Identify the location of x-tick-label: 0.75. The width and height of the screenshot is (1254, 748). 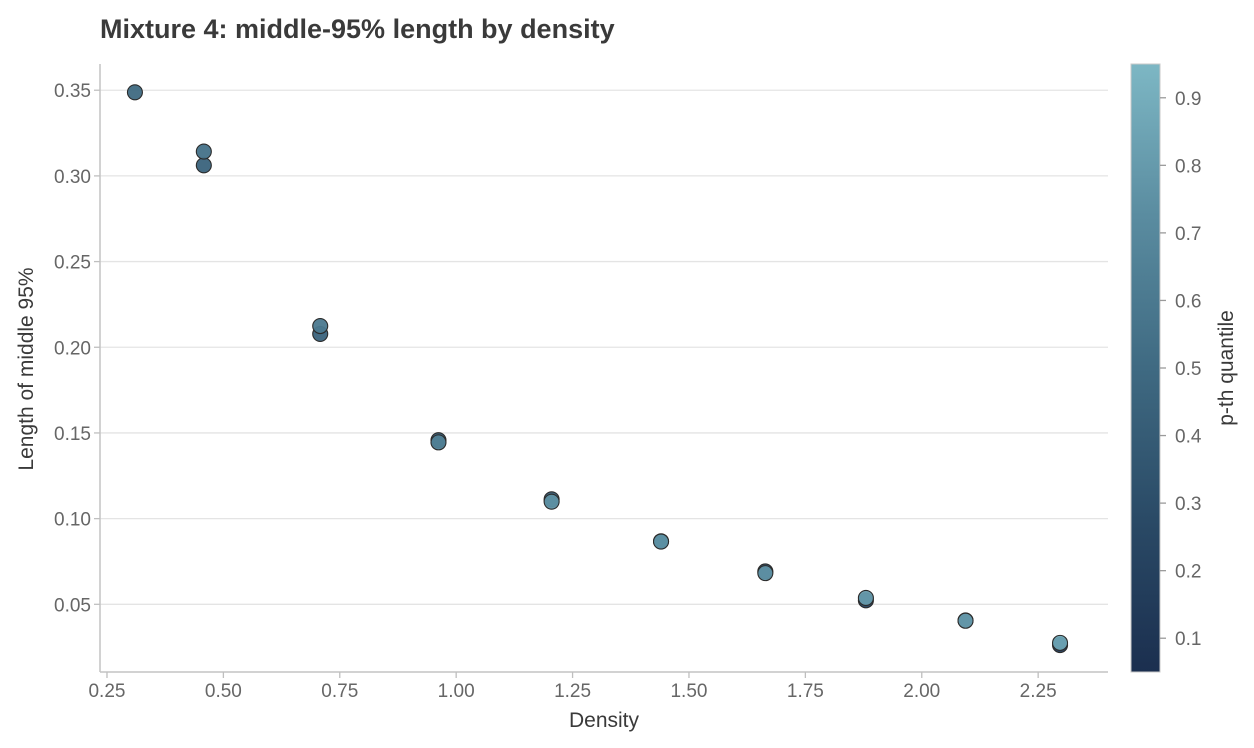
(339, 691).